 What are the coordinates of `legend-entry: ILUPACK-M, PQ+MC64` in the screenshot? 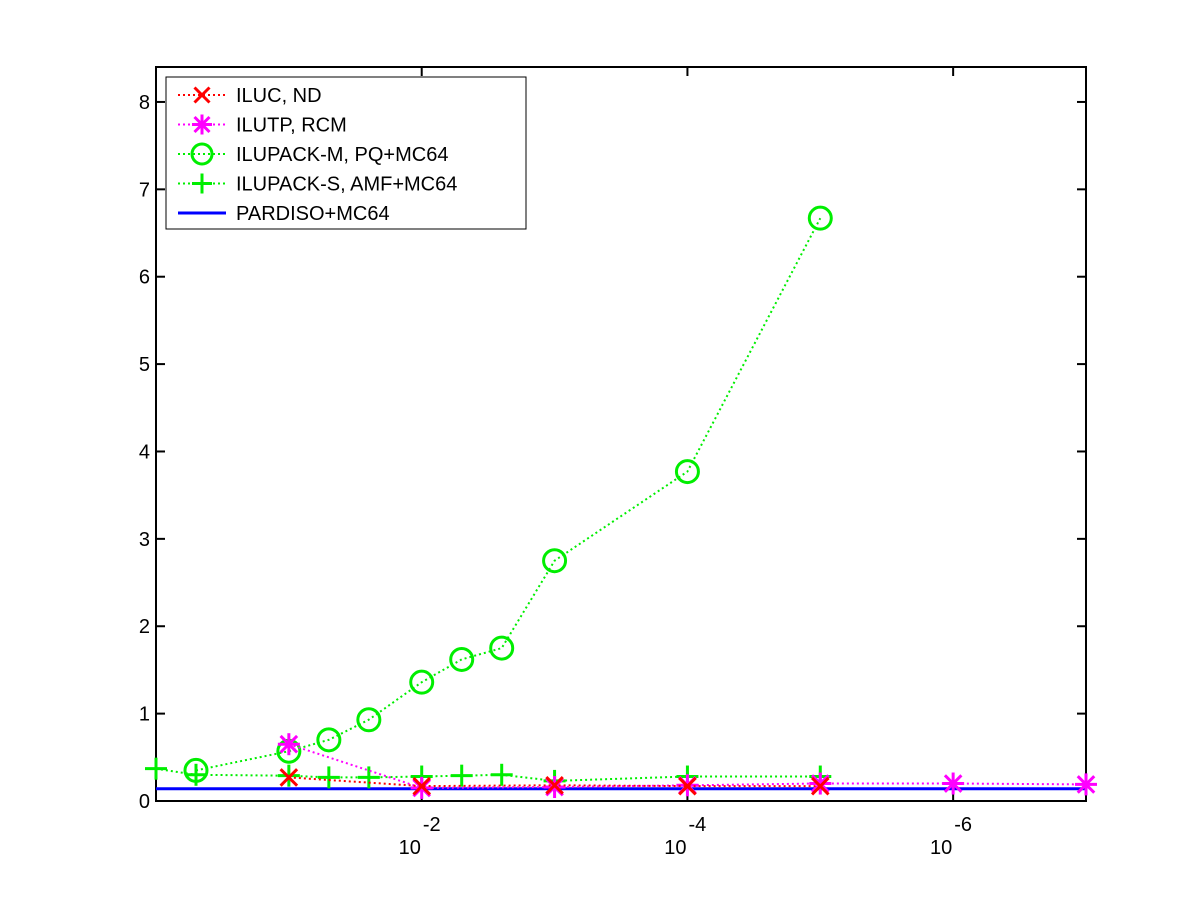 It's located at (313, 154).